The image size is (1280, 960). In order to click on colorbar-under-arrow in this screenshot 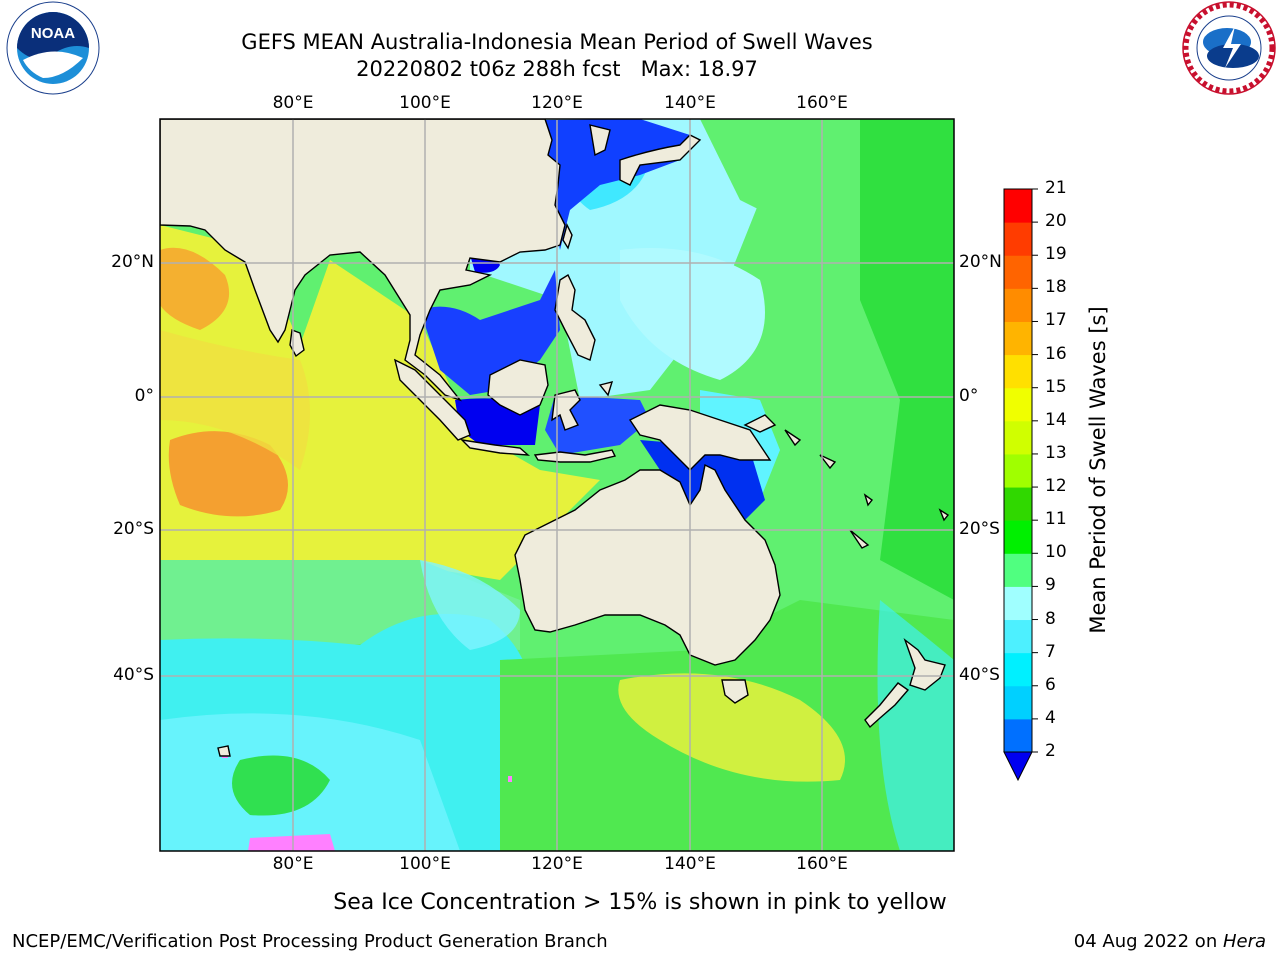, I will do `click(1018, 766)`.